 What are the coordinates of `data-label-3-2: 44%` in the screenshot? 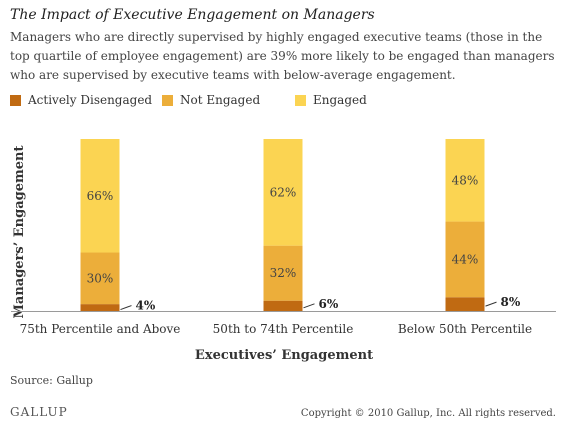 It's located at (465, 259).